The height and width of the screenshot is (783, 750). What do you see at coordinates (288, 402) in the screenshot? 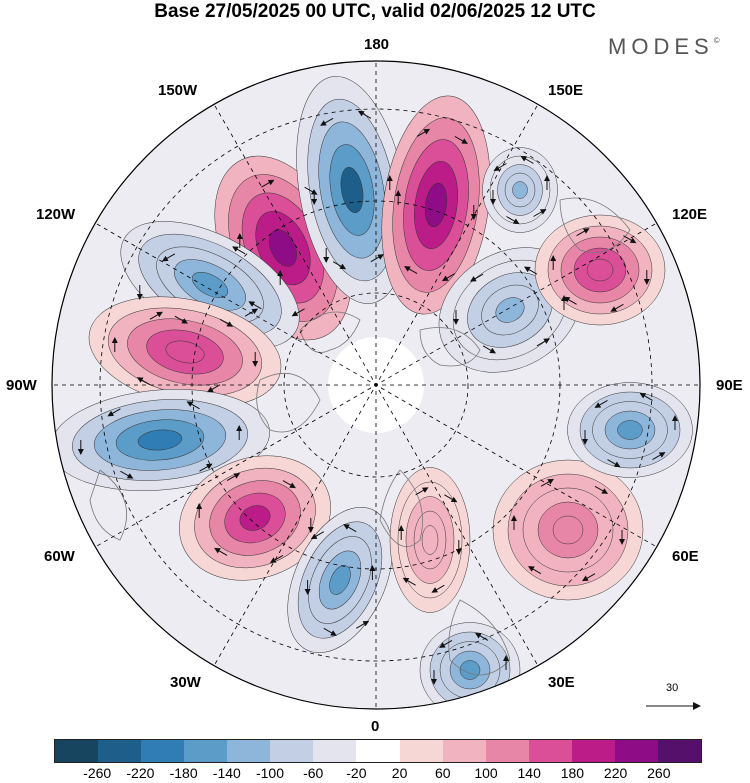
I see `coastline-greenland` at bounding box center [288, 402].